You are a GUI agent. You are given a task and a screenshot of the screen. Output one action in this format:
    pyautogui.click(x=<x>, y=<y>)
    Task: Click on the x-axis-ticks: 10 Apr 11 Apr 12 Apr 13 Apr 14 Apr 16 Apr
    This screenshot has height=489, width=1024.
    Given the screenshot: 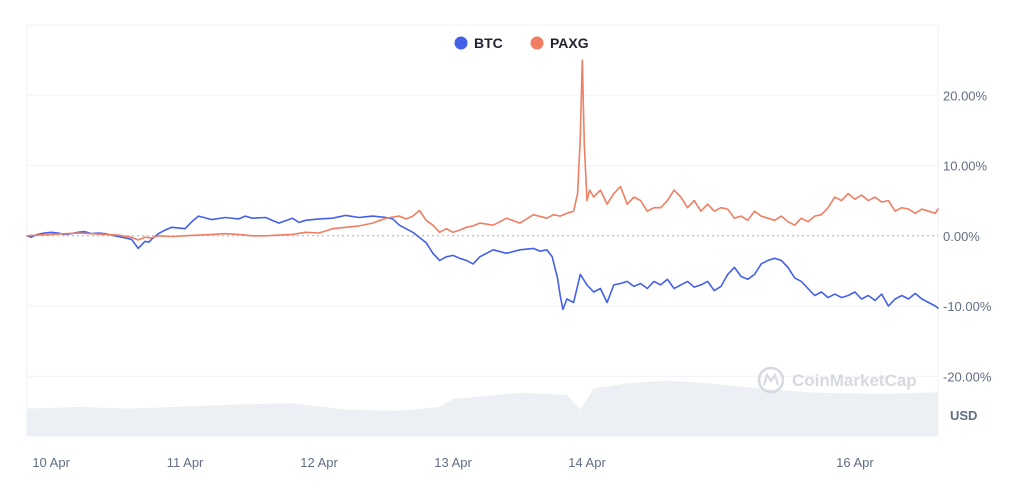 What is the action you would take?
    pyautogui.click(x=453, y=462)
    